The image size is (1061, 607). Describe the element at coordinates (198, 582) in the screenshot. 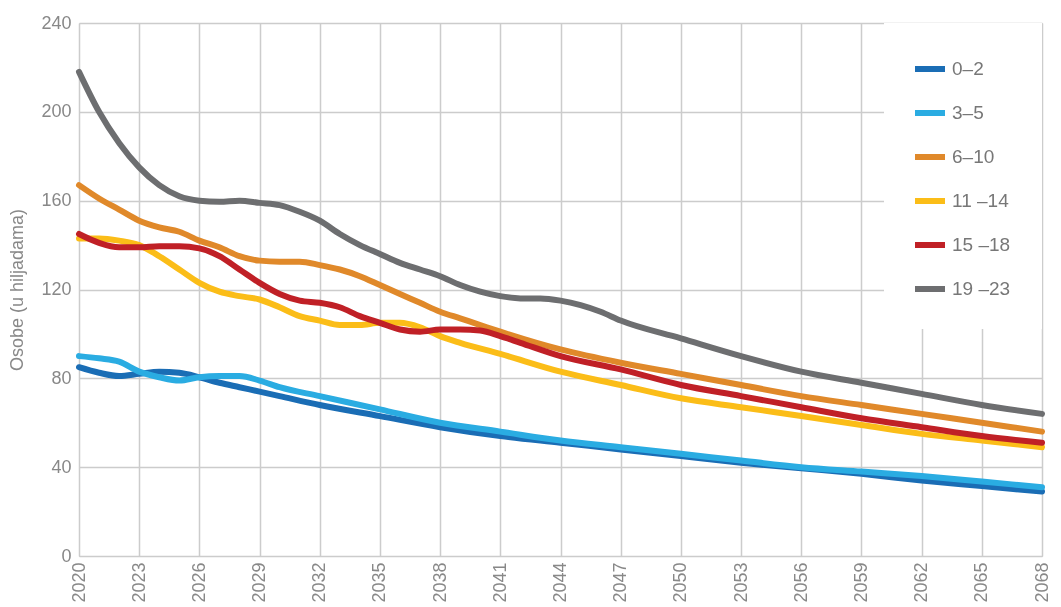

I see `x-tick-label: 2026` at that location.